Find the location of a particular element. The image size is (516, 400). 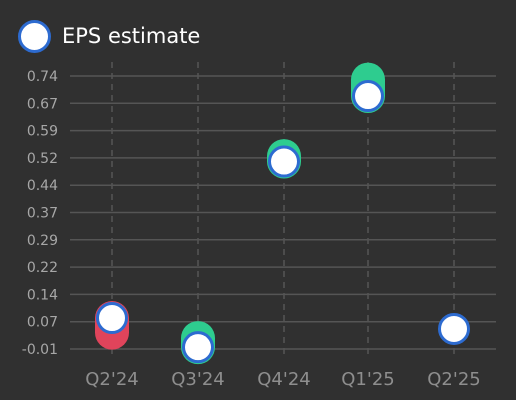

legend-marker-icon is located at coordinates (34, 36).